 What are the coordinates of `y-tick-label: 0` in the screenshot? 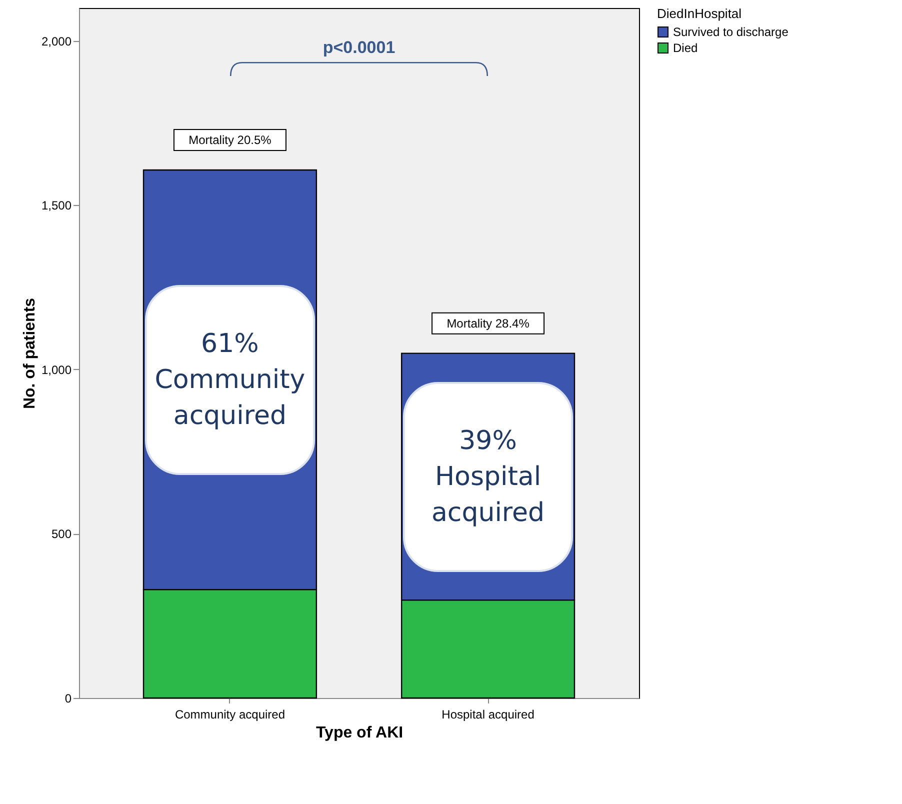 It's located at (68, 699).